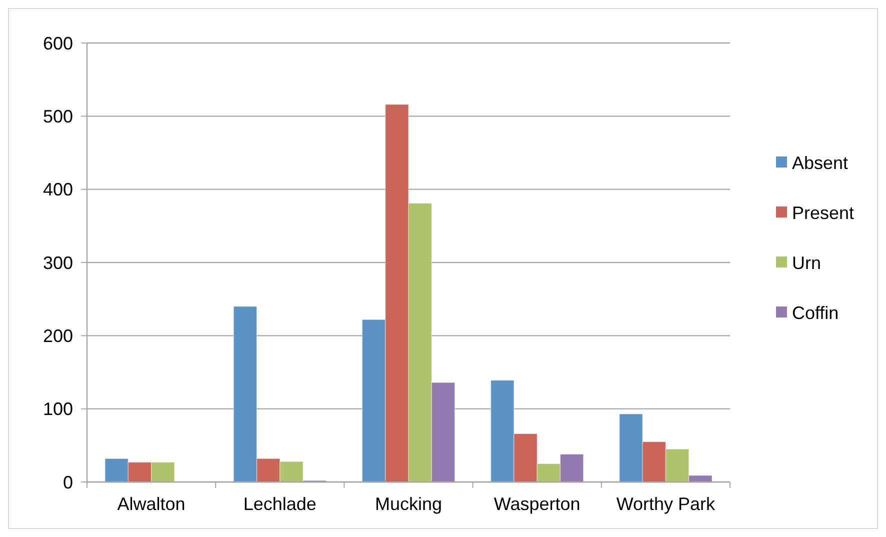 The height and width of the screenshot is (537, 886). What do you see at coordinates (57, 262) in the screenshot?
I see `y-tick-label: 300` at bounding box center [57, 262].